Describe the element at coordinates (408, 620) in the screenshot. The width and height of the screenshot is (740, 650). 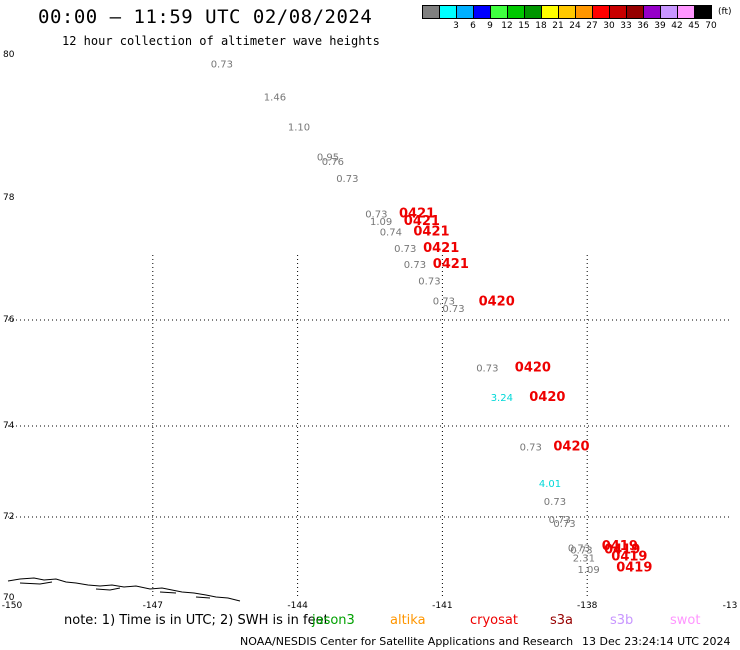
I see `satellite-label-altika: altika` at that location.